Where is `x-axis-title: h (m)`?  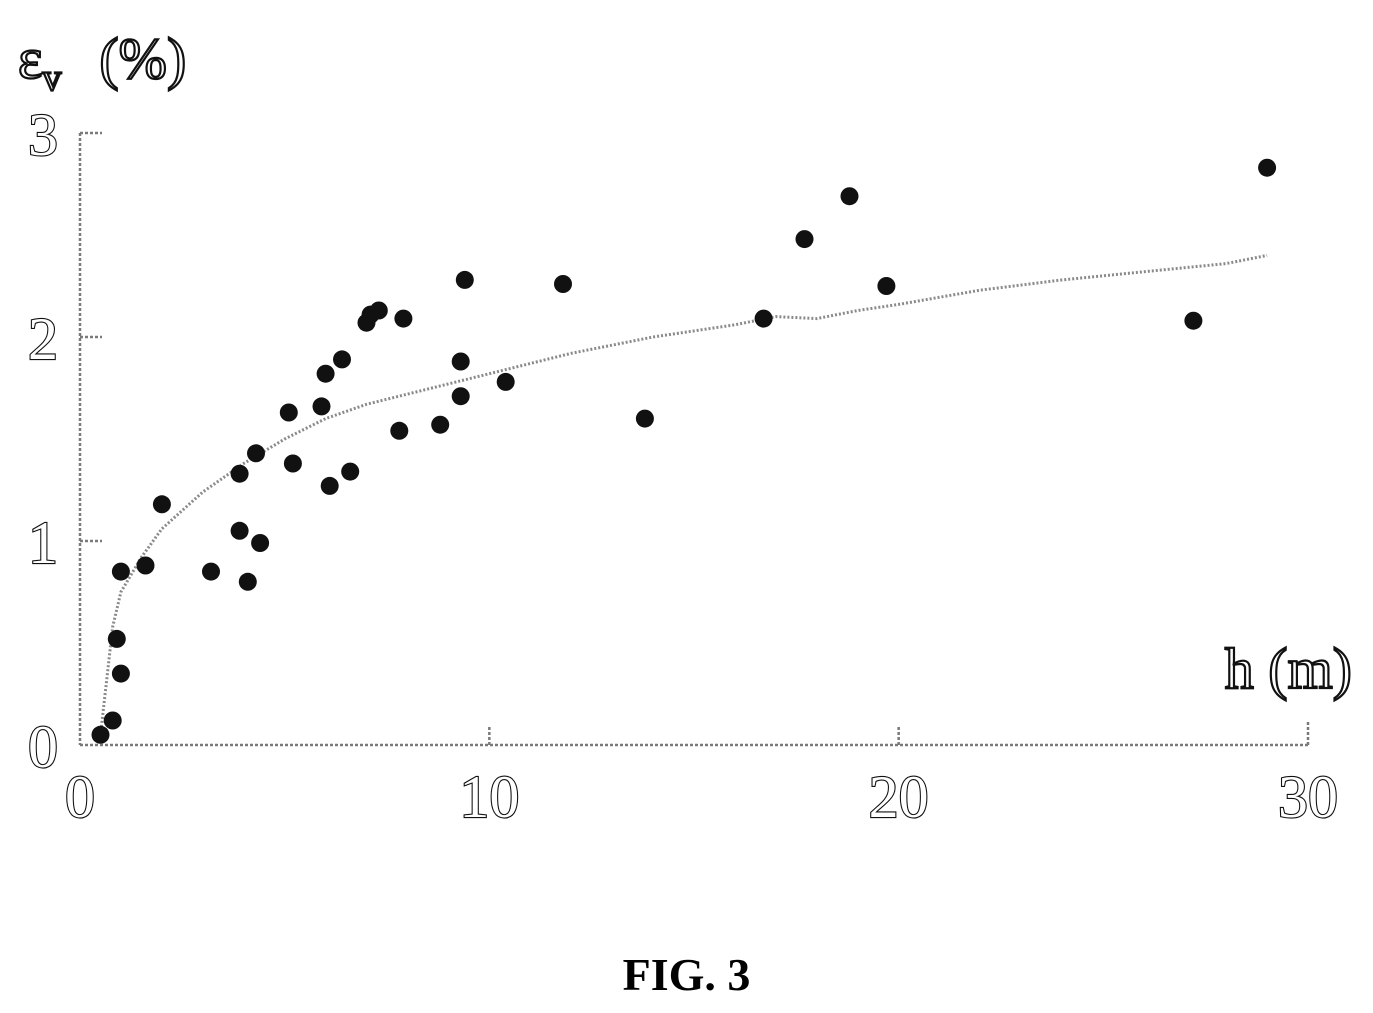 x-axis-title: h (m) is located at coordinates (1288, 668).